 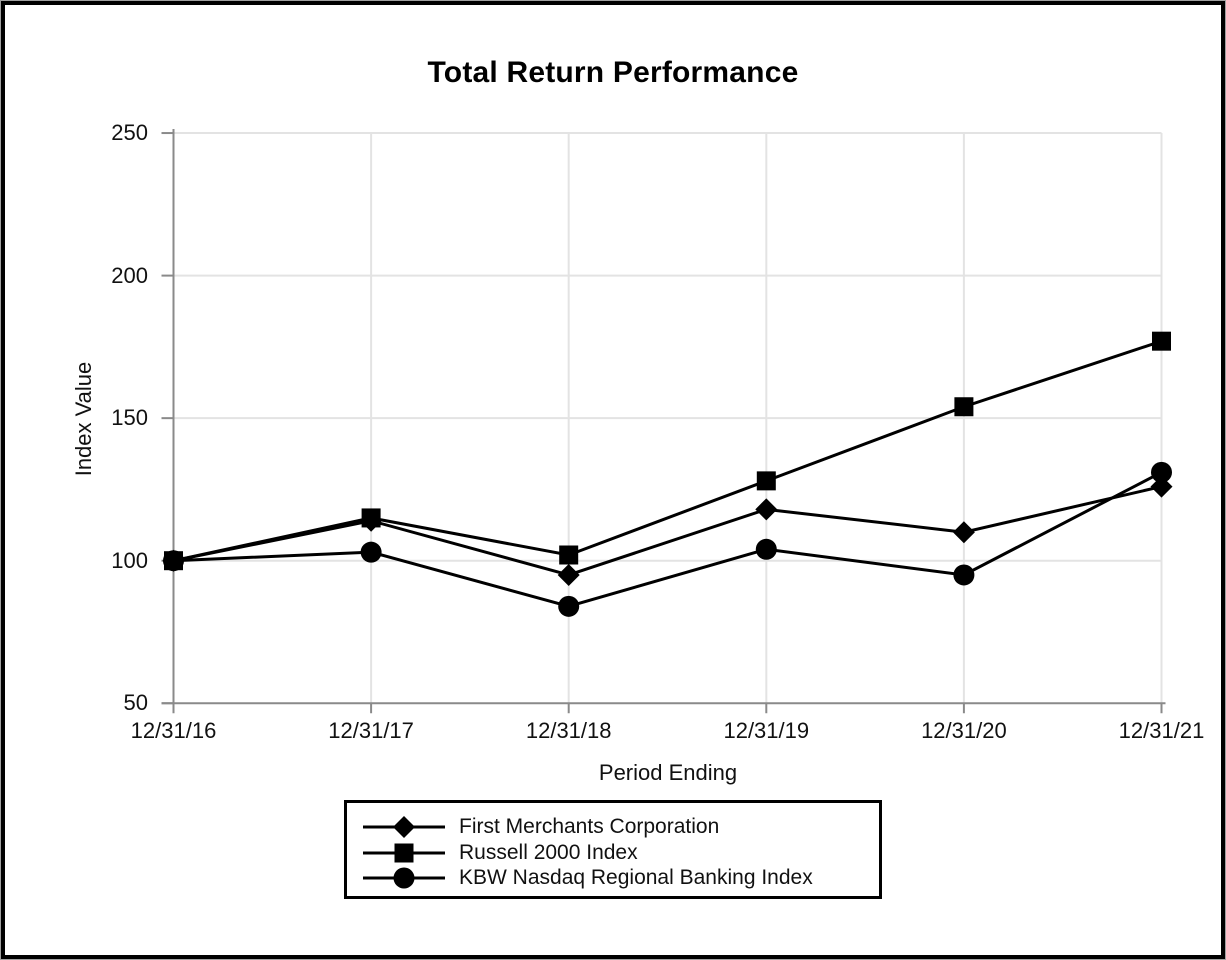 I want to click on legend-label: KBW Nasdaq Regional Banking Index, so click(x=636, y=878).